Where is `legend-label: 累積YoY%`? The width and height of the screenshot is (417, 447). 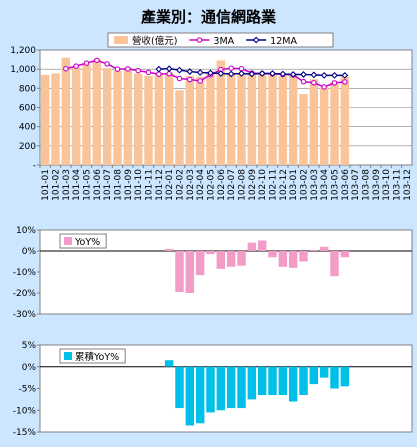 legend-label: 累積YoY% is located at coordinates (97, 357).